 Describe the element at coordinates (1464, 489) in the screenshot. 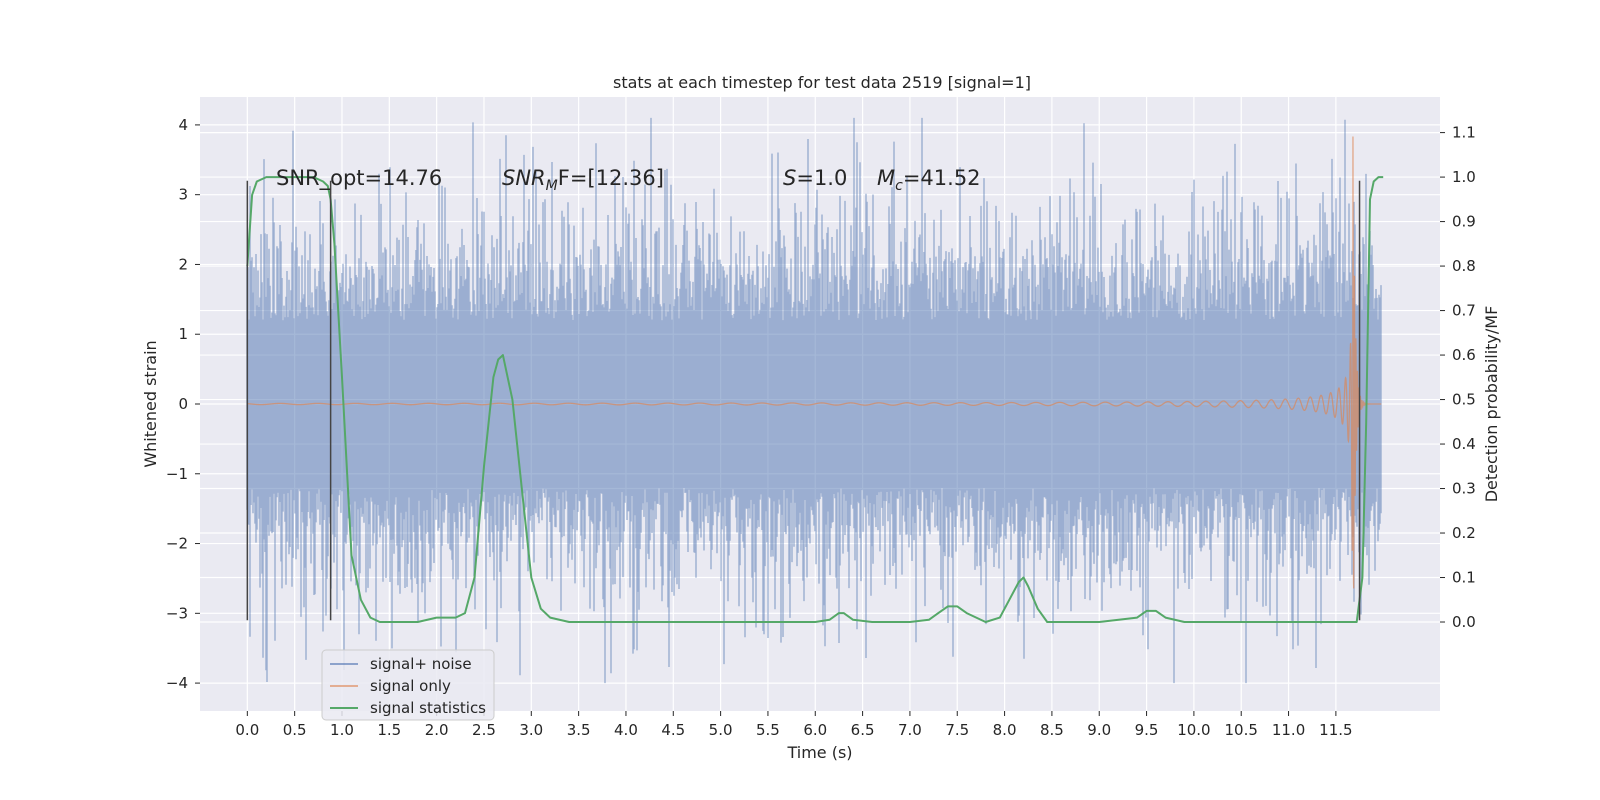

I see `y2-tick-label-8: 0.3` at that location.